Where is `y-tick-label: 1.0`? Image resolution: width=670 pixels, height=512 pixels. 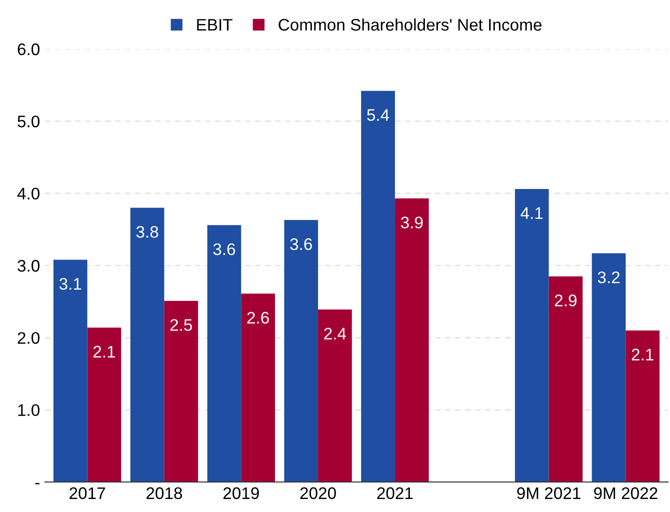
y-tick-label: 1.0 is located at coordinates (29, 410).